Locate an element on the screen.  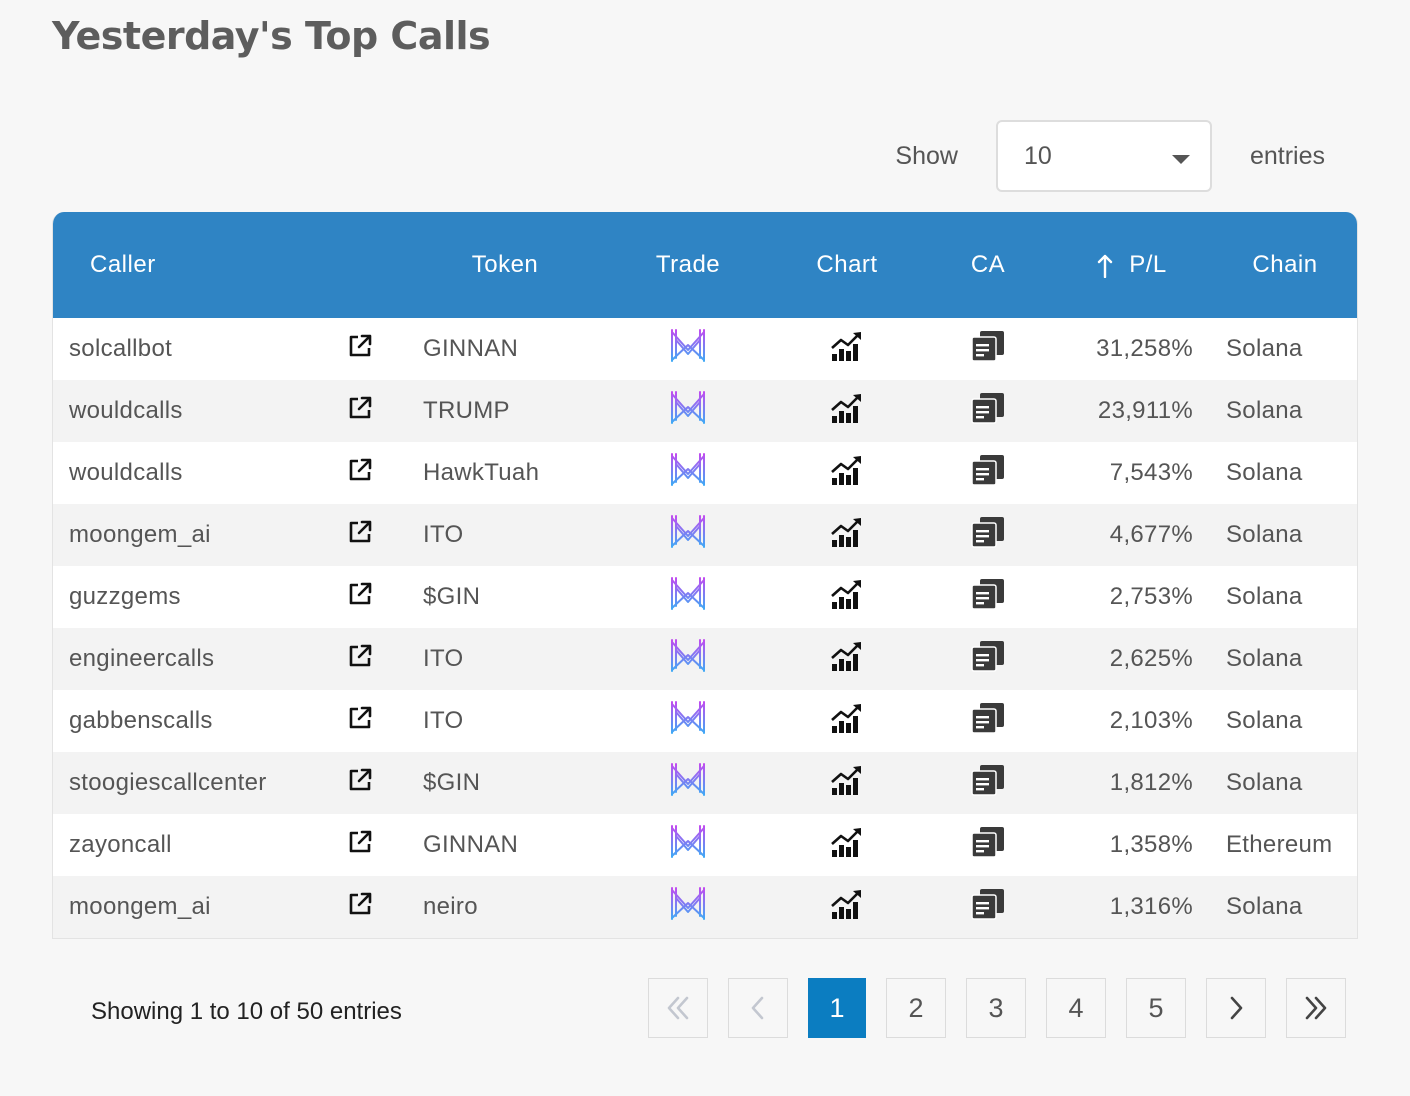
caret-down-icon is located at coordinates (1180, 159).